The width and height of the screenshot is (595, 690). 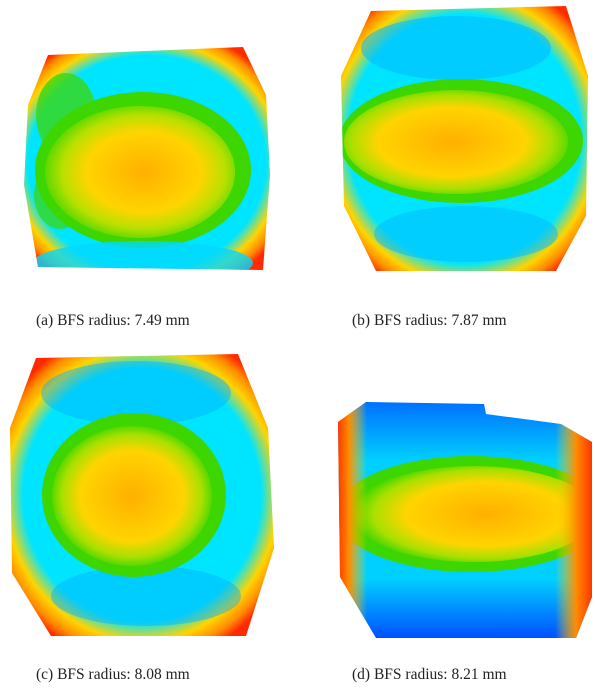 I want to click on caption-b: (b) BFS radius: 7.87 mm, so click(x=429, y=320).